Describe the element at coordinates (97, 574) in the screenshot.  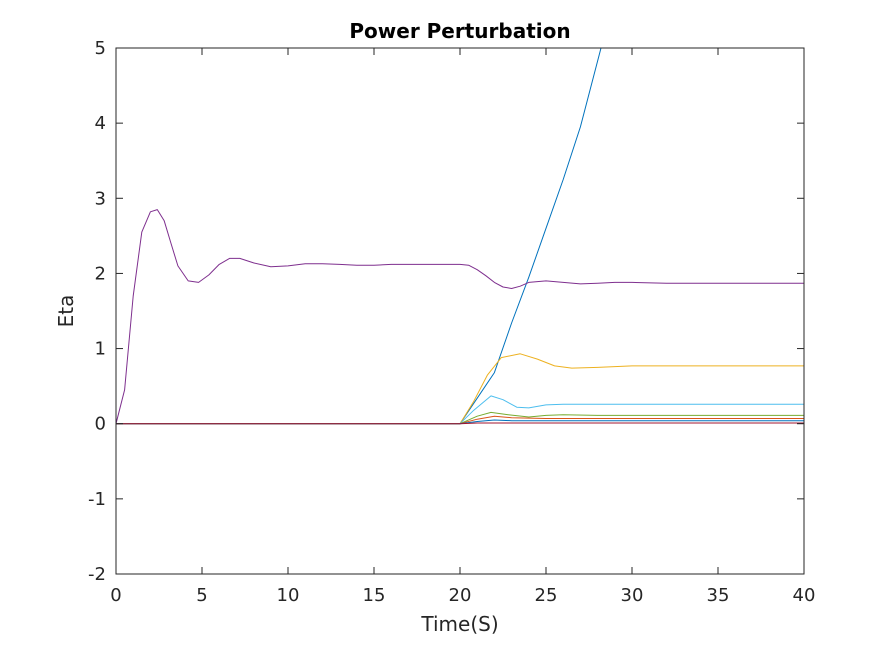
I see `y-tick-label: -2` at that location.